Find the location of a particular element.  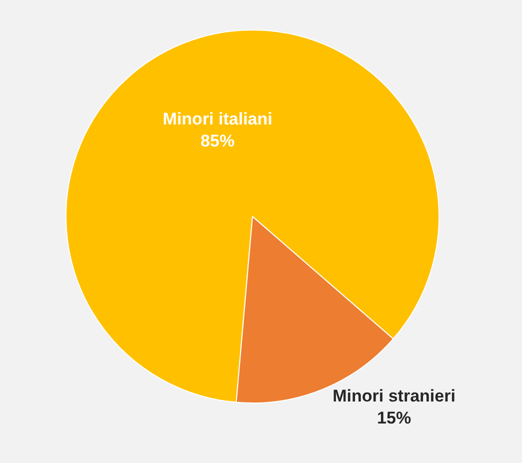

slice-label: Minori stranieri is located at coordinates (394, 396).